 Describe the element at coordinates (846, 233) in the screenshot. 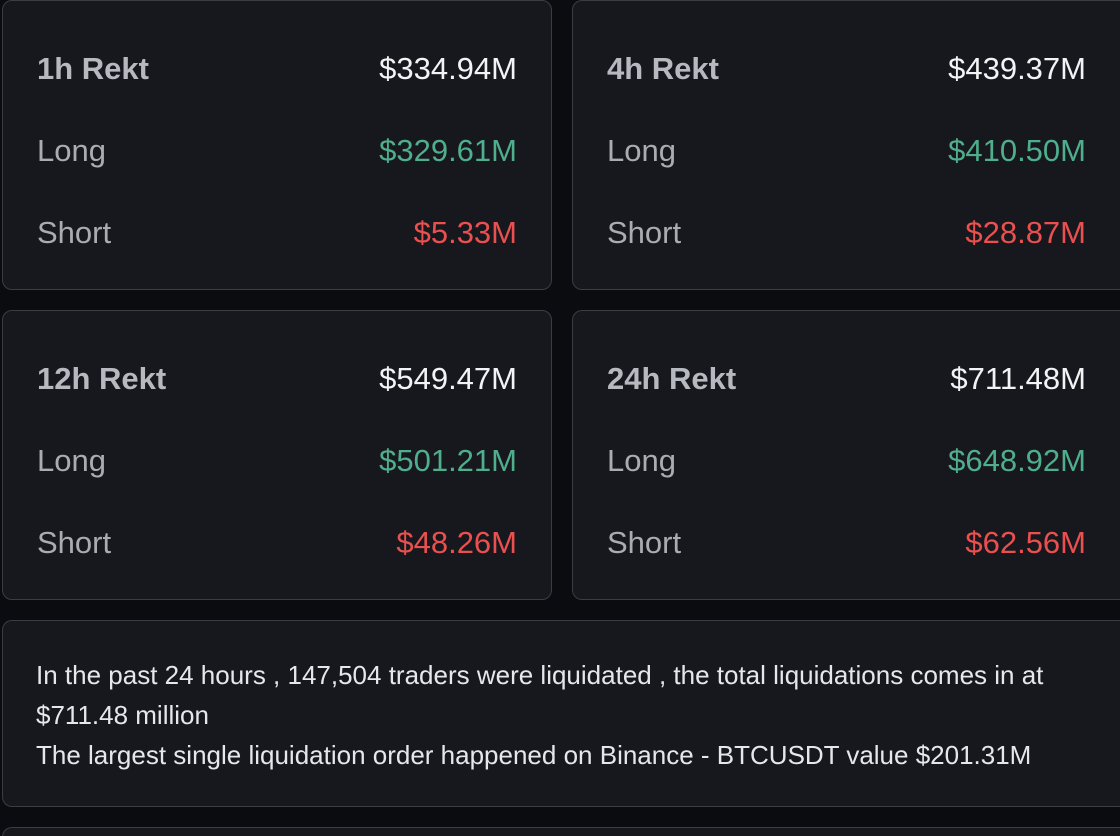

I see `short-row: Short $28.87M` at that location.